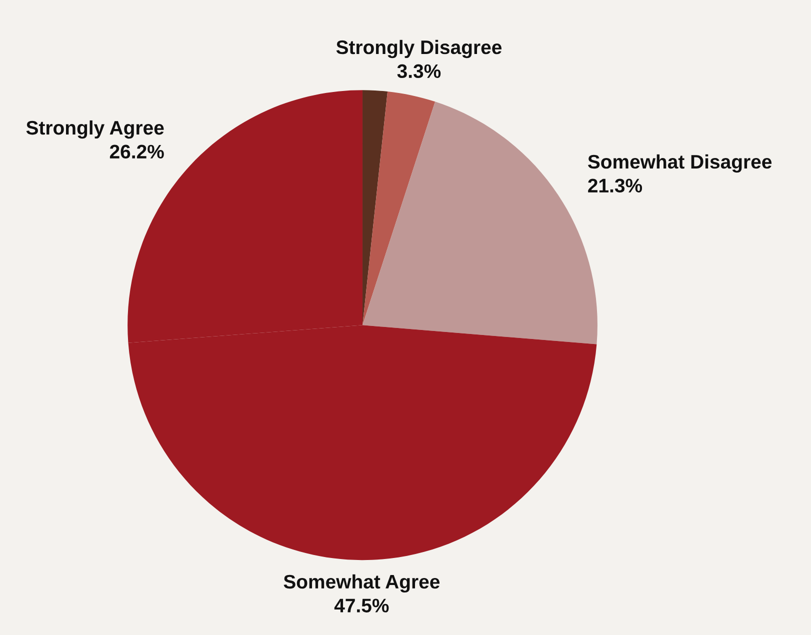 The image size is (811, 635). What do you see at coordinates (137, 151) in the screenshot?
I see `data-label: 26.2%` at bounding box center [137, 151].